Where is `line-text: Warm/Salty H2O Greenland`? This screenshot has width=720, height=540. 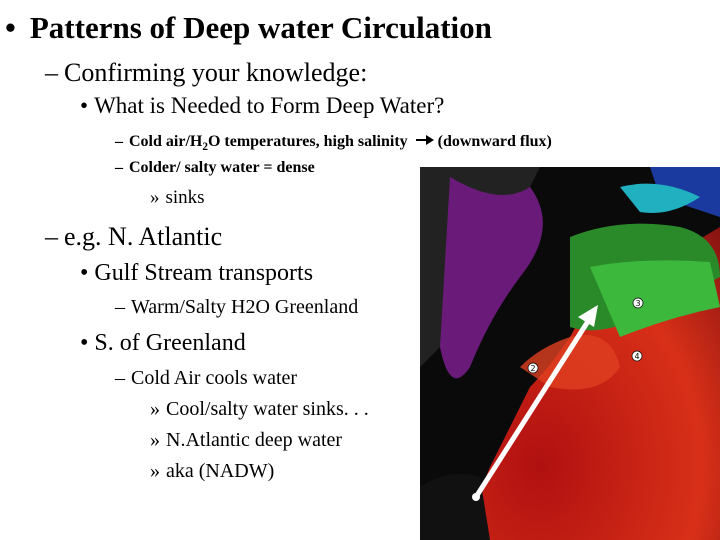
line-text: Warm/Salty H2O Greenland is located at coordinates (245, 307).